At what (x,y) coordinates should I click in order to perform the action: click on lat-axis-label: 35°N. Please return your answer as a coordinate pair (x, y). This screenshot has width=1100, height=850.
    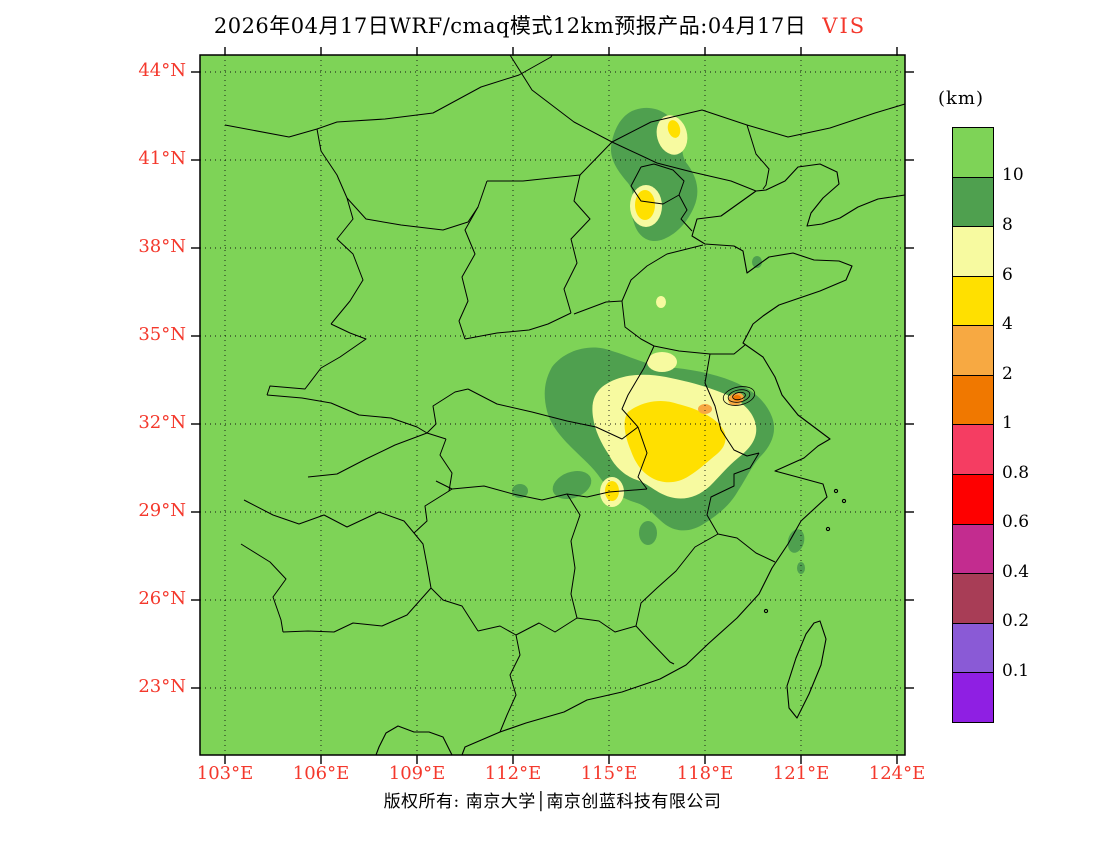
    Looking at the image, I should click on (162, 334).